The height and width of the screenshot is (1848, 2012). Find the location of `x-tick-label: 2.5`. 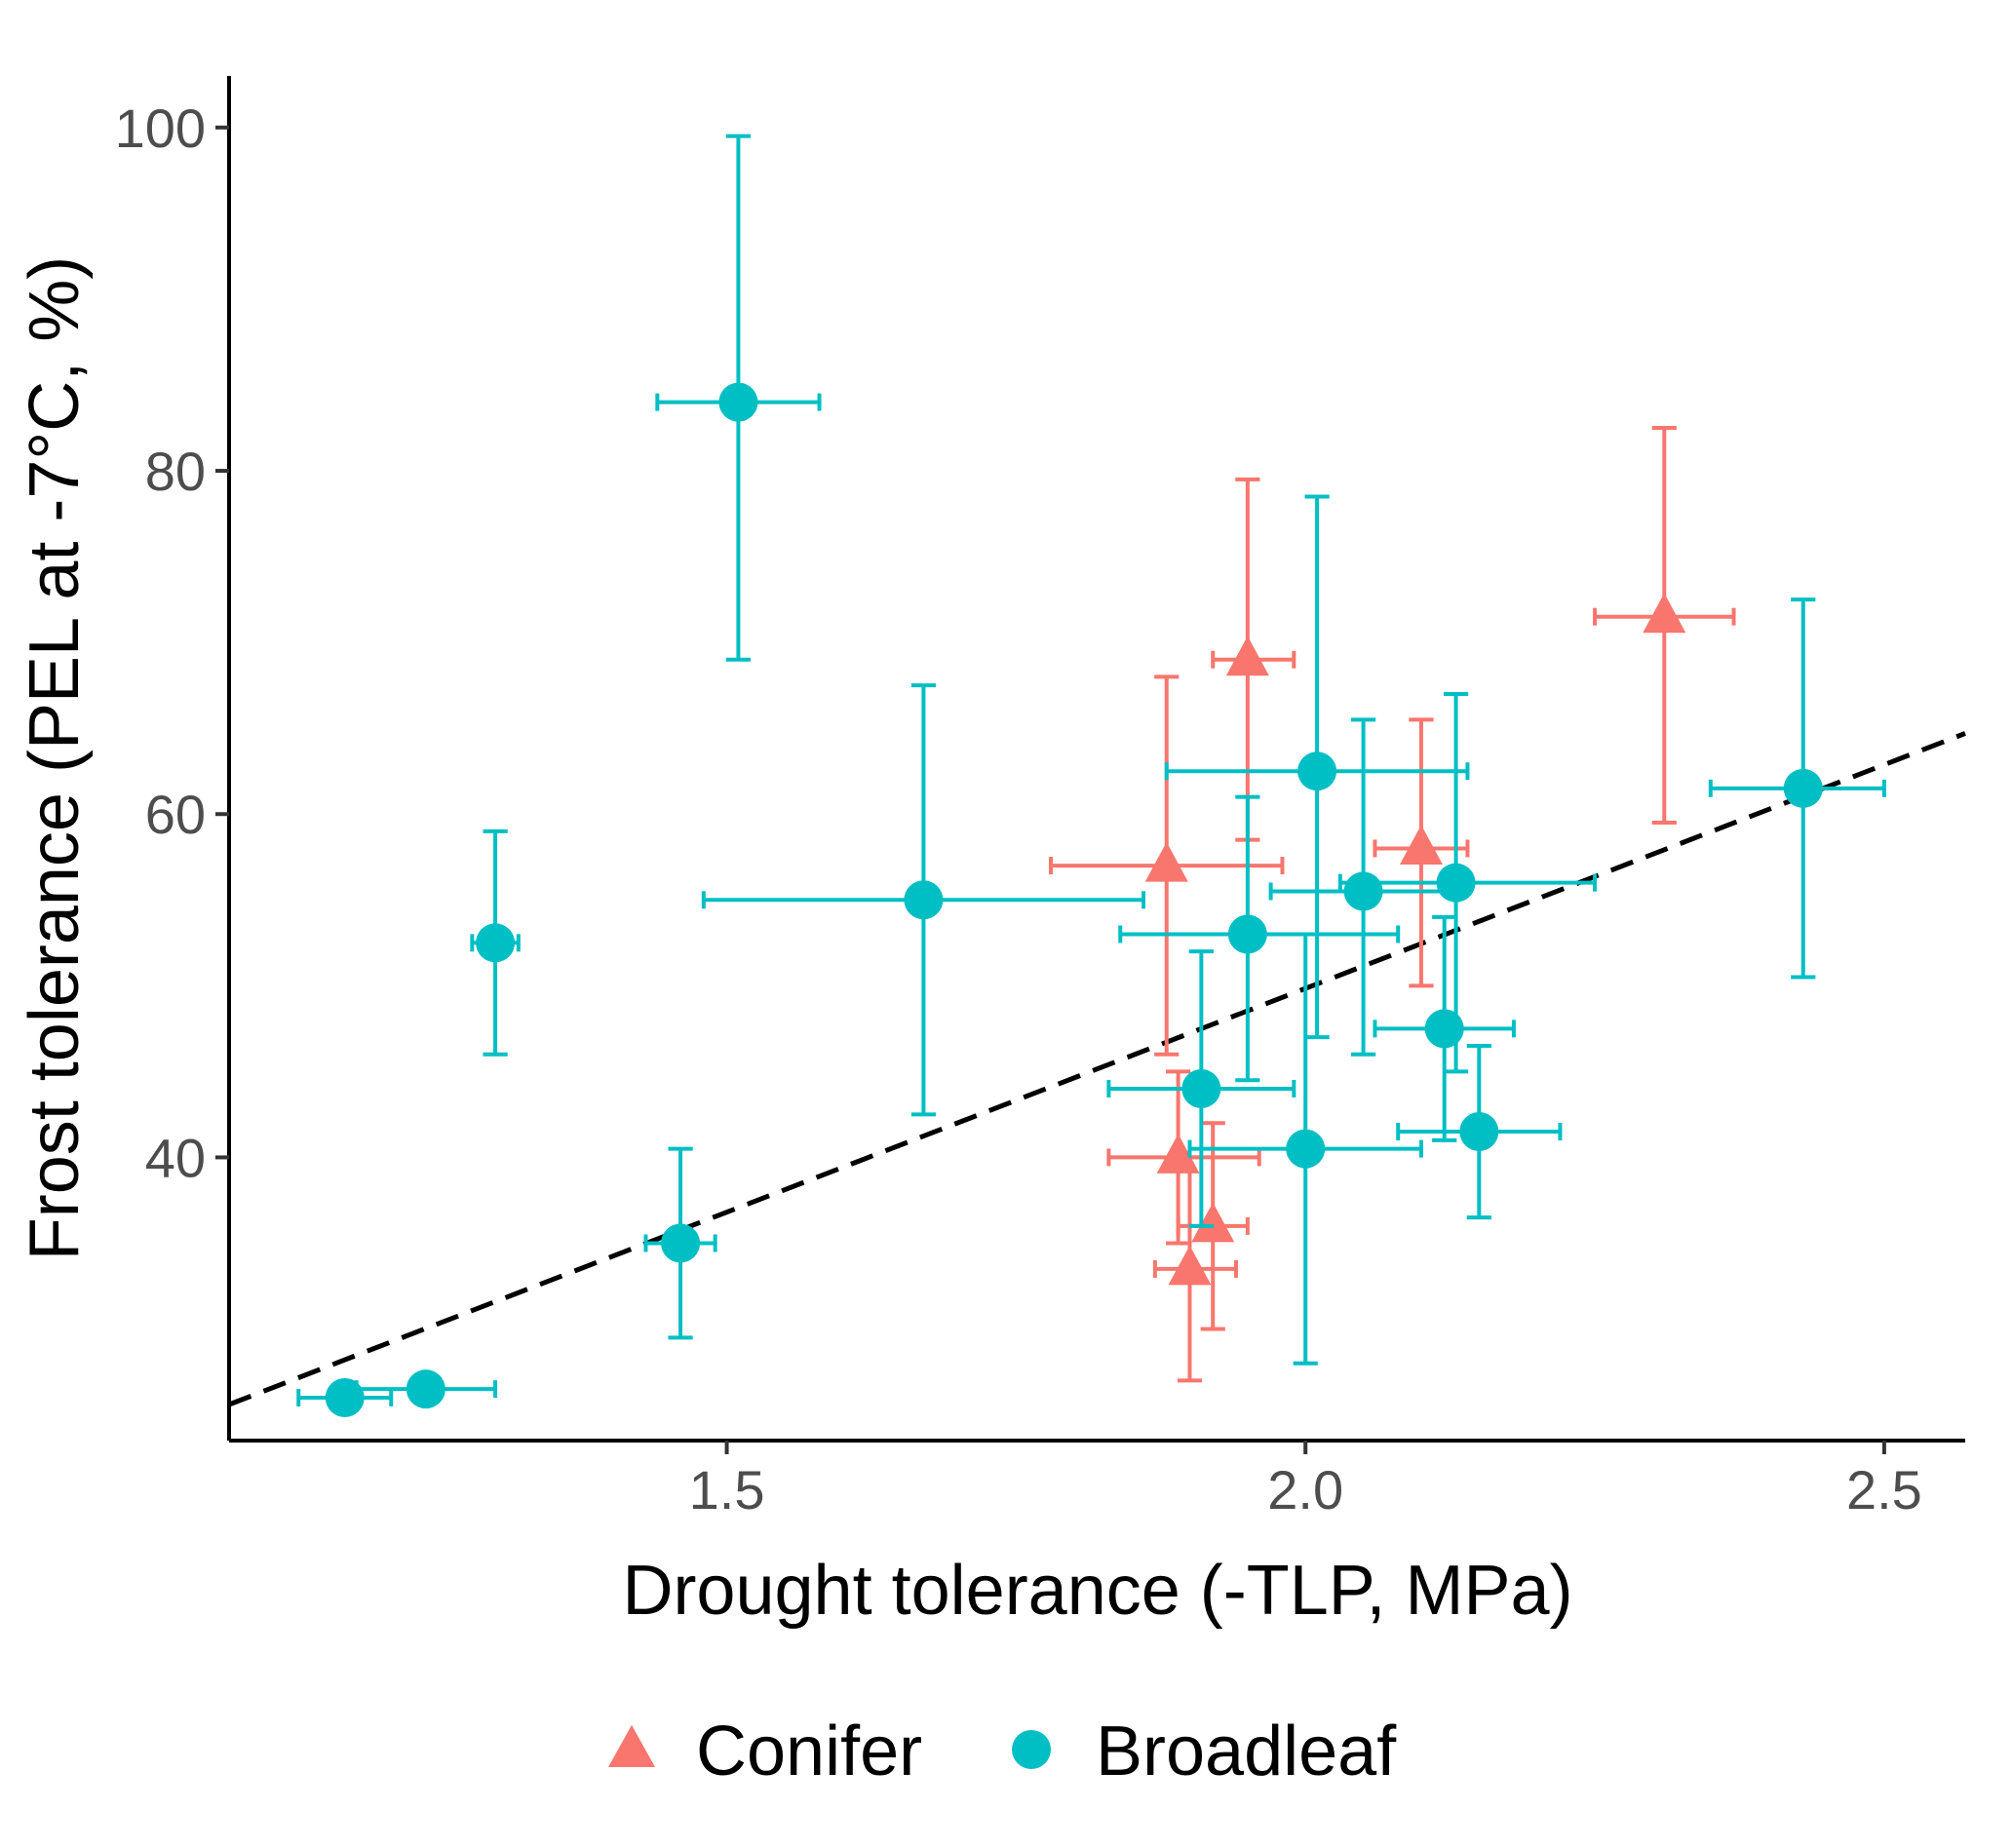

x-tick-label: 2.5 is located at coordinates (1884, 1490).